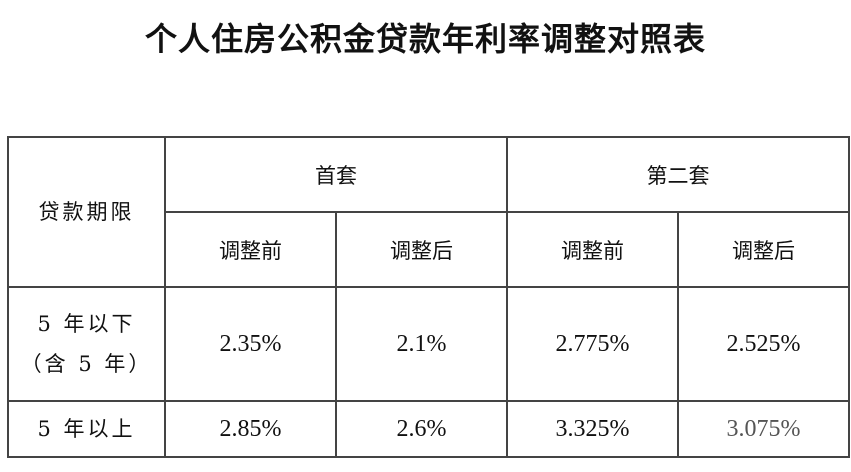 Image resolution: width=851 pixels, height=472 pixels. I want to click on rate-cell: 2.6%, so click(421, 429).